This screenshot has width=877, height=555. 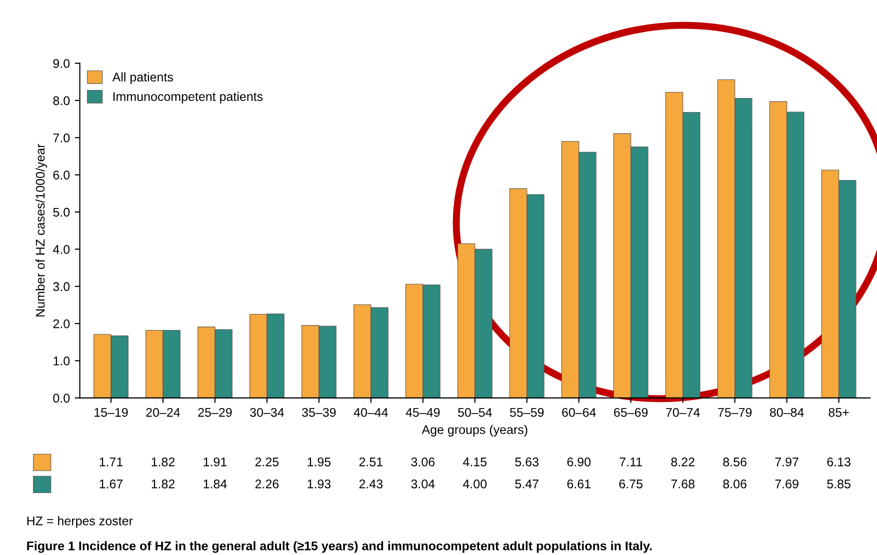 What do you see at coordinates (371, 484) in the screenshot?
I see `data-label: 2.43` at bounding box center [371, 484].